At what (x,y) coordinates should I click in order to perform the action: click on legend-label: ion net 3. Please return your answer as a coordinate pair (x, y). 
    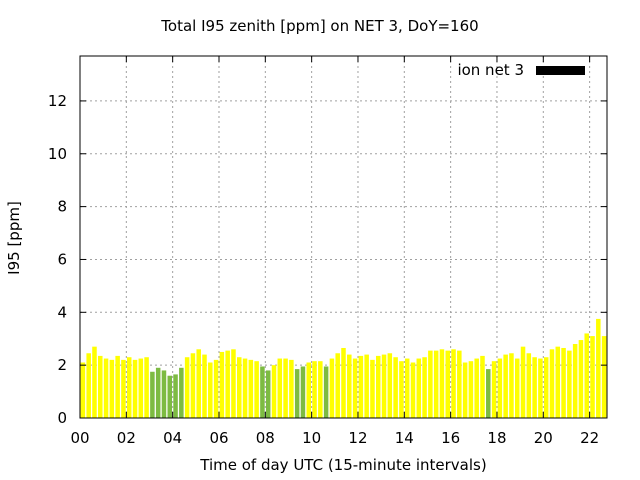
    Looking at the image, I should click on (490, 70).